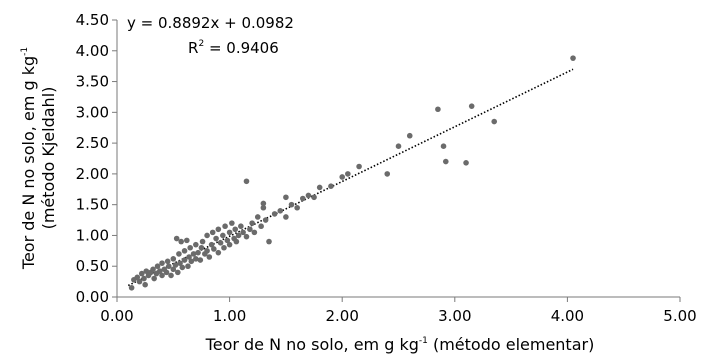  Describe the element at coordinates (92, 20) in the screenshot. I see `y-tick-label: 4.50` at that location.